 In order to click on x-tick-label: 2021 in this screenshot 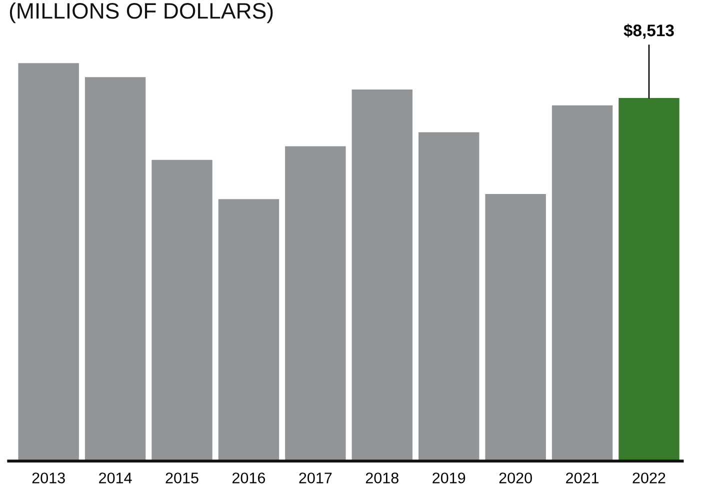, I will do `click(582, 478)`.